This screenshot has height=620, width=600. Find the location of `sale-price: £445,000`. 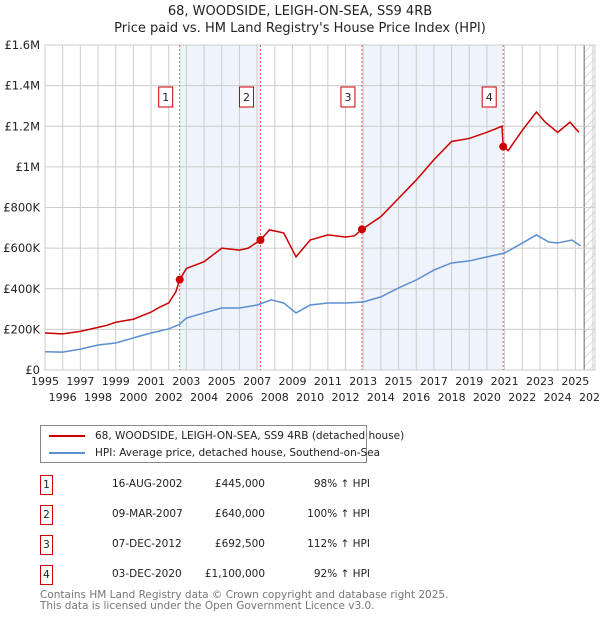

sale-price: £445,000 is located at coordinates (239, 484).